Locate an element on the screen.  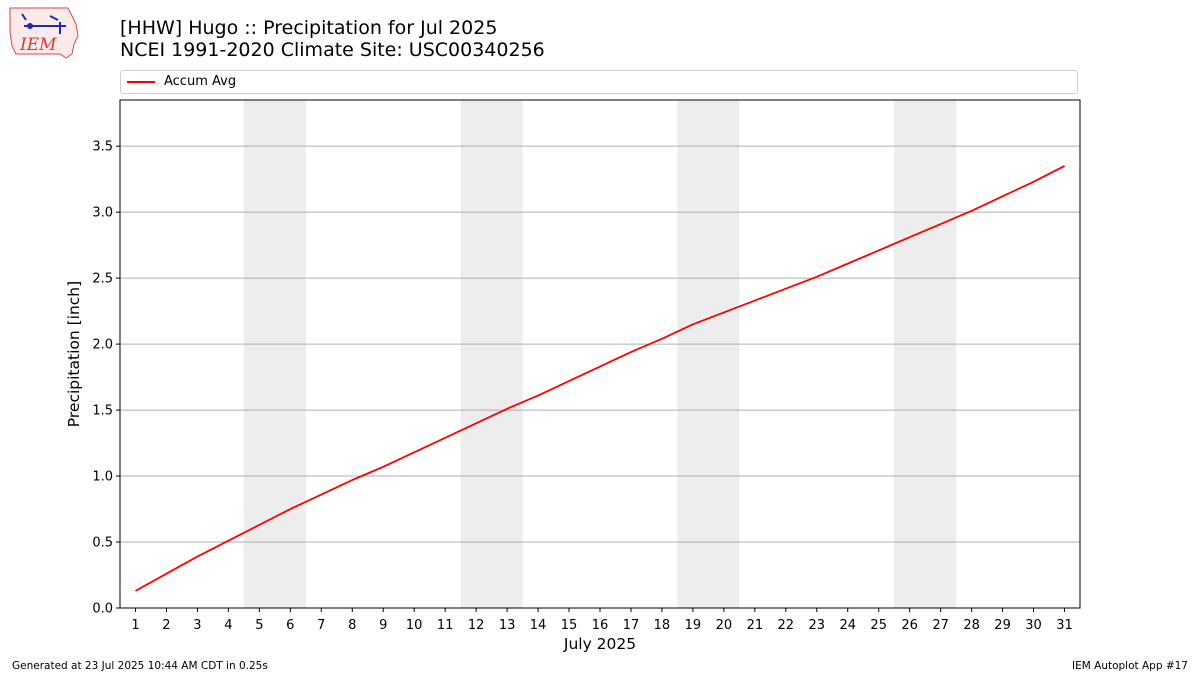
x-tick-label: 28 is located at coordinates (971, 625).